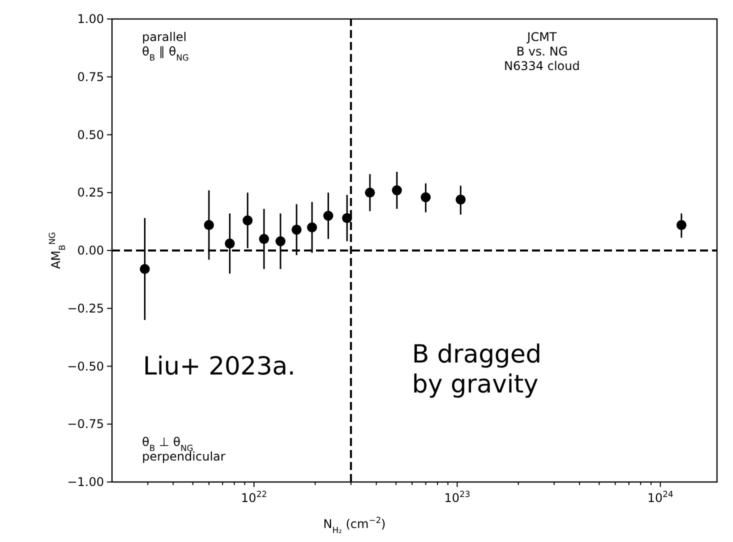 The height and width of the screenshot is (542, 733). What do you see at coordinates (542, 51) in the screenshot?
I see `annotation: JCMT B vs. NG N6334 cloud` at bounding box center [542, 51].